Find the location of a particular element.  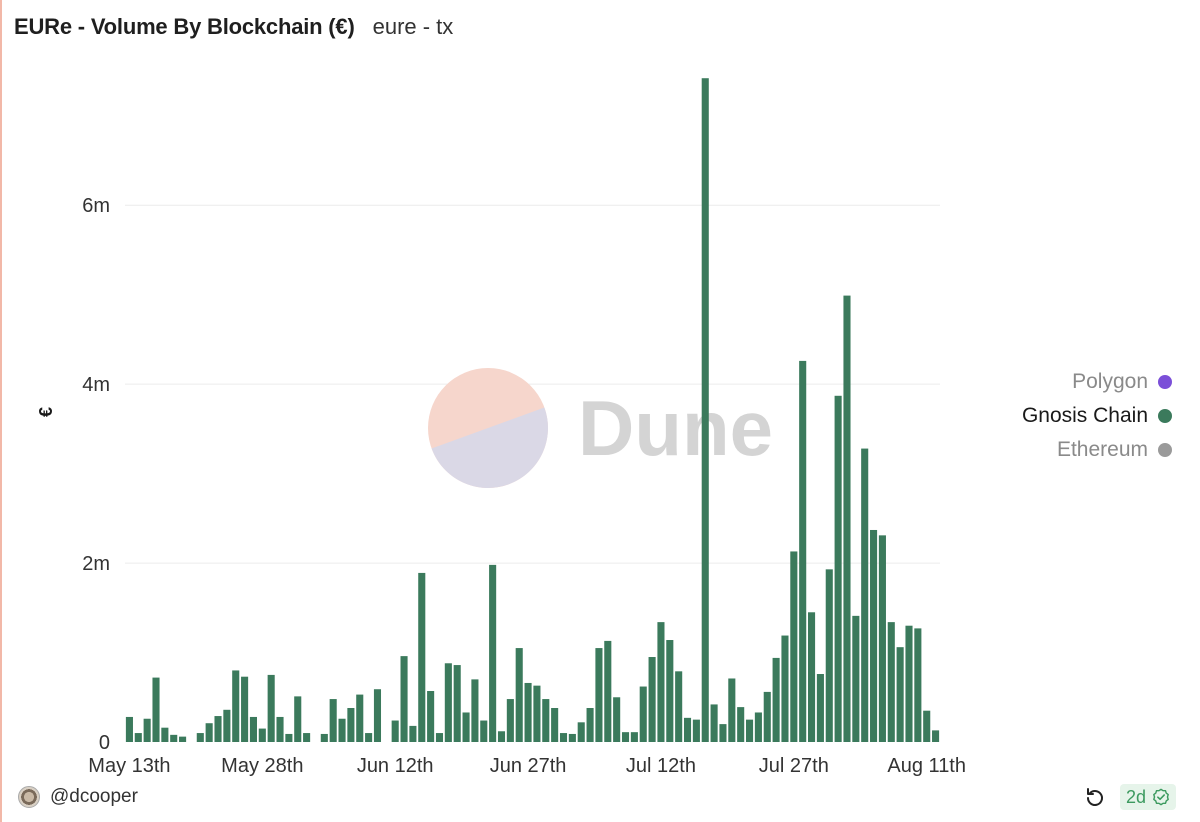

result-age: 2d is located at coordinates (1136, 796).